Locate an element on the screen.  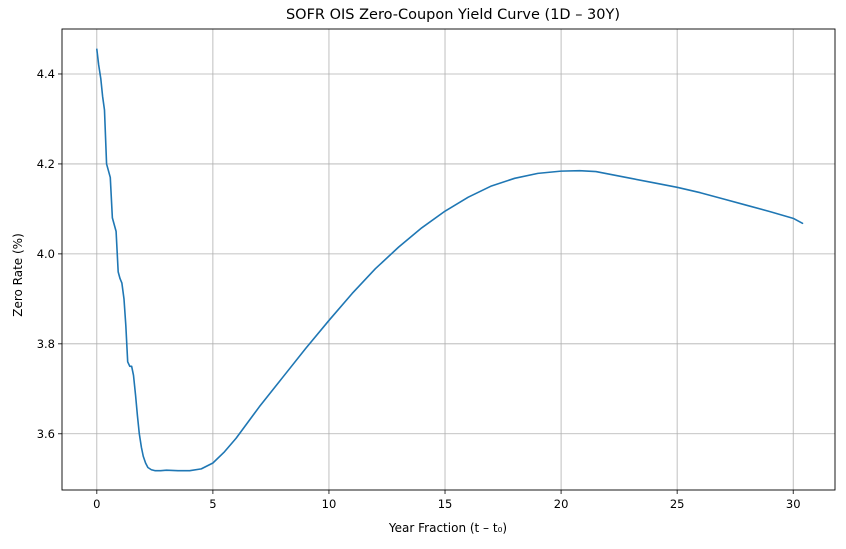
y-axis-label: Zero Rate (%) is located at coordinates (18, 275).